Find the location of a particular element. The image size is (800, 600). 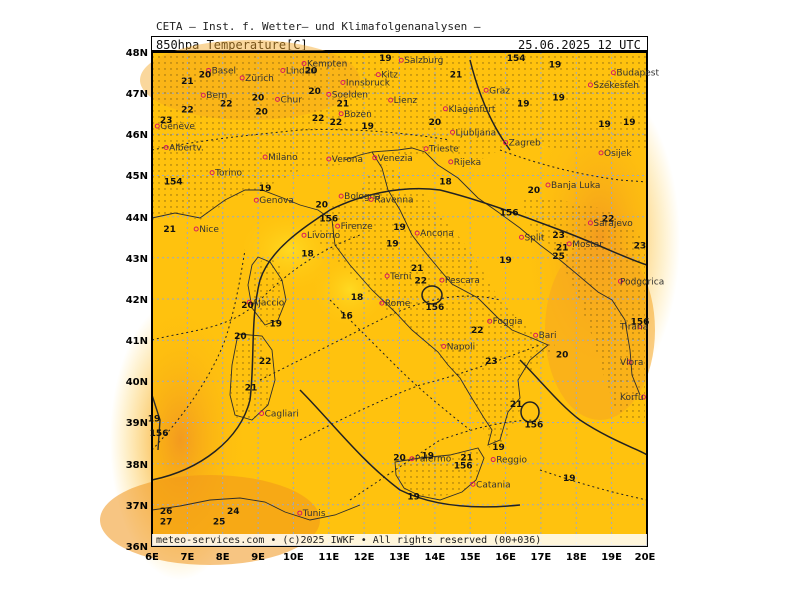

city-label: Albertv. is located at coordinates (186, 149).